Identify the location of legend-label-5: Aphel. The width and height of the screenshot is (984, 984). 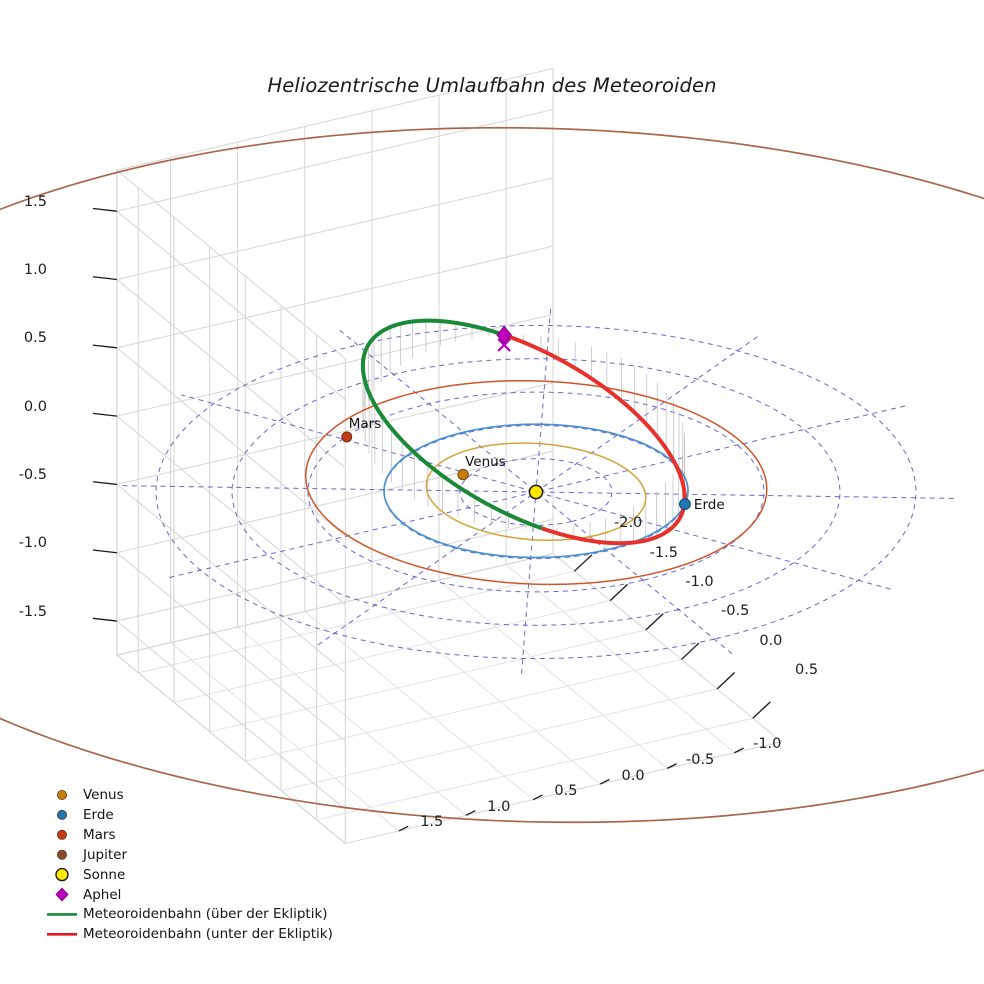
(102, 894).